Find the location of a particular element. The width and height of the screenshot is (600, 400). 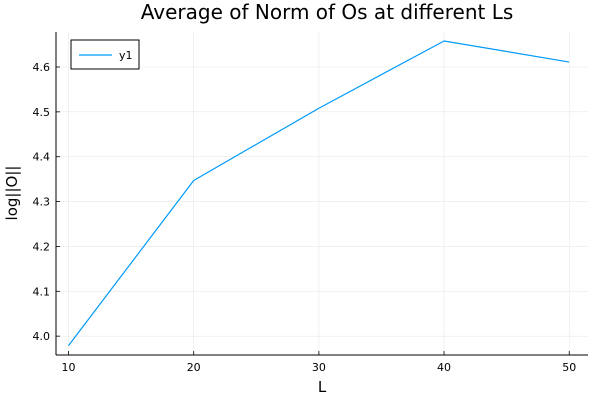

y-ticks: 4.0 4.1 4.2 4.3 4.4 4.5 4.6 is located at coordinates (46, 202).